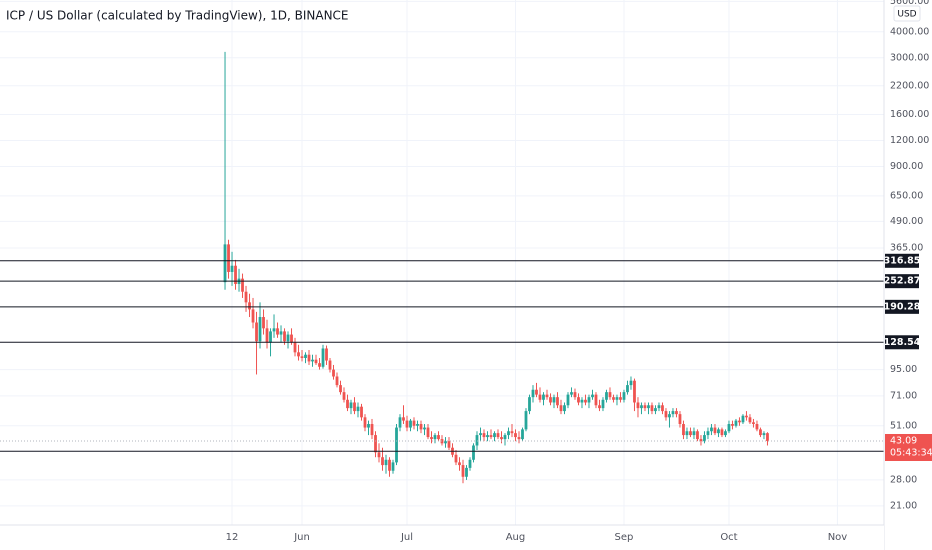 This screenshot has width=932, height=550. Describe the element at coordinates (902, 260) in the screenshot. I see `level-label: 316.85` at that location.